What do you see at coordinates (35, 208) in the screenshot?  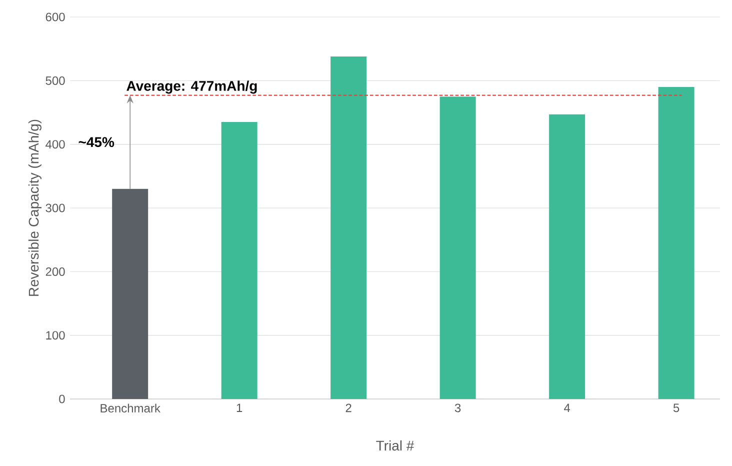 I see `y-axis-title: Reversible Capacity (mAh/g)` at bounding box center [35, 208].